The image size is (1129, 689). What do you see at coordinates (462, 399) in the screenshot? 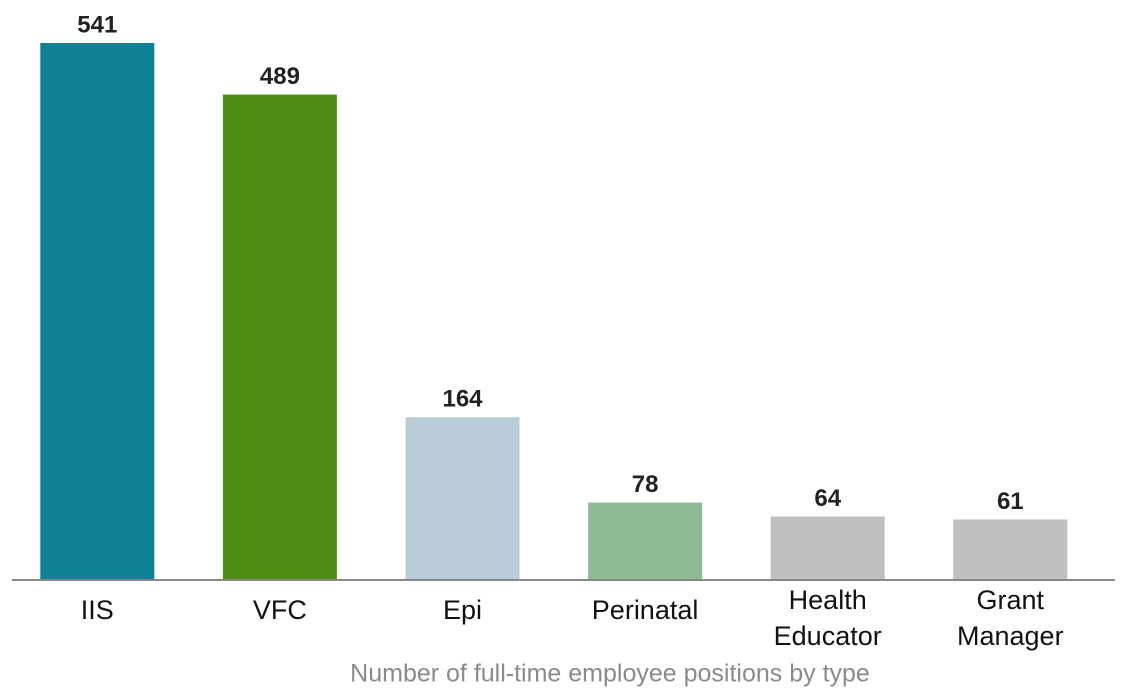
I see `value-label: 164` at bounding box center [462, 399].